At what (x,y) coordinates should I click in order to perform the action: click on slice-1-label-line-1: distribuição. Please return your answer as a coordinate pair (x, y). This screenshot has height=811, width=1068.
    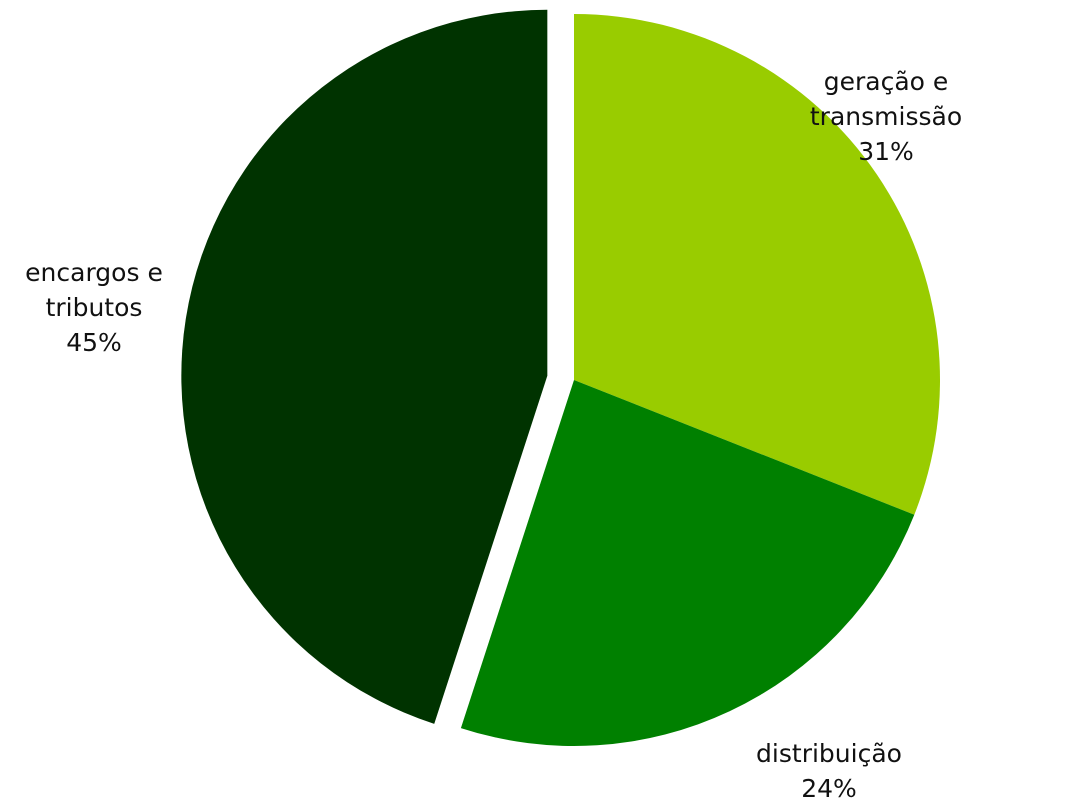
    Looking at the image, I should click on (829, 753).